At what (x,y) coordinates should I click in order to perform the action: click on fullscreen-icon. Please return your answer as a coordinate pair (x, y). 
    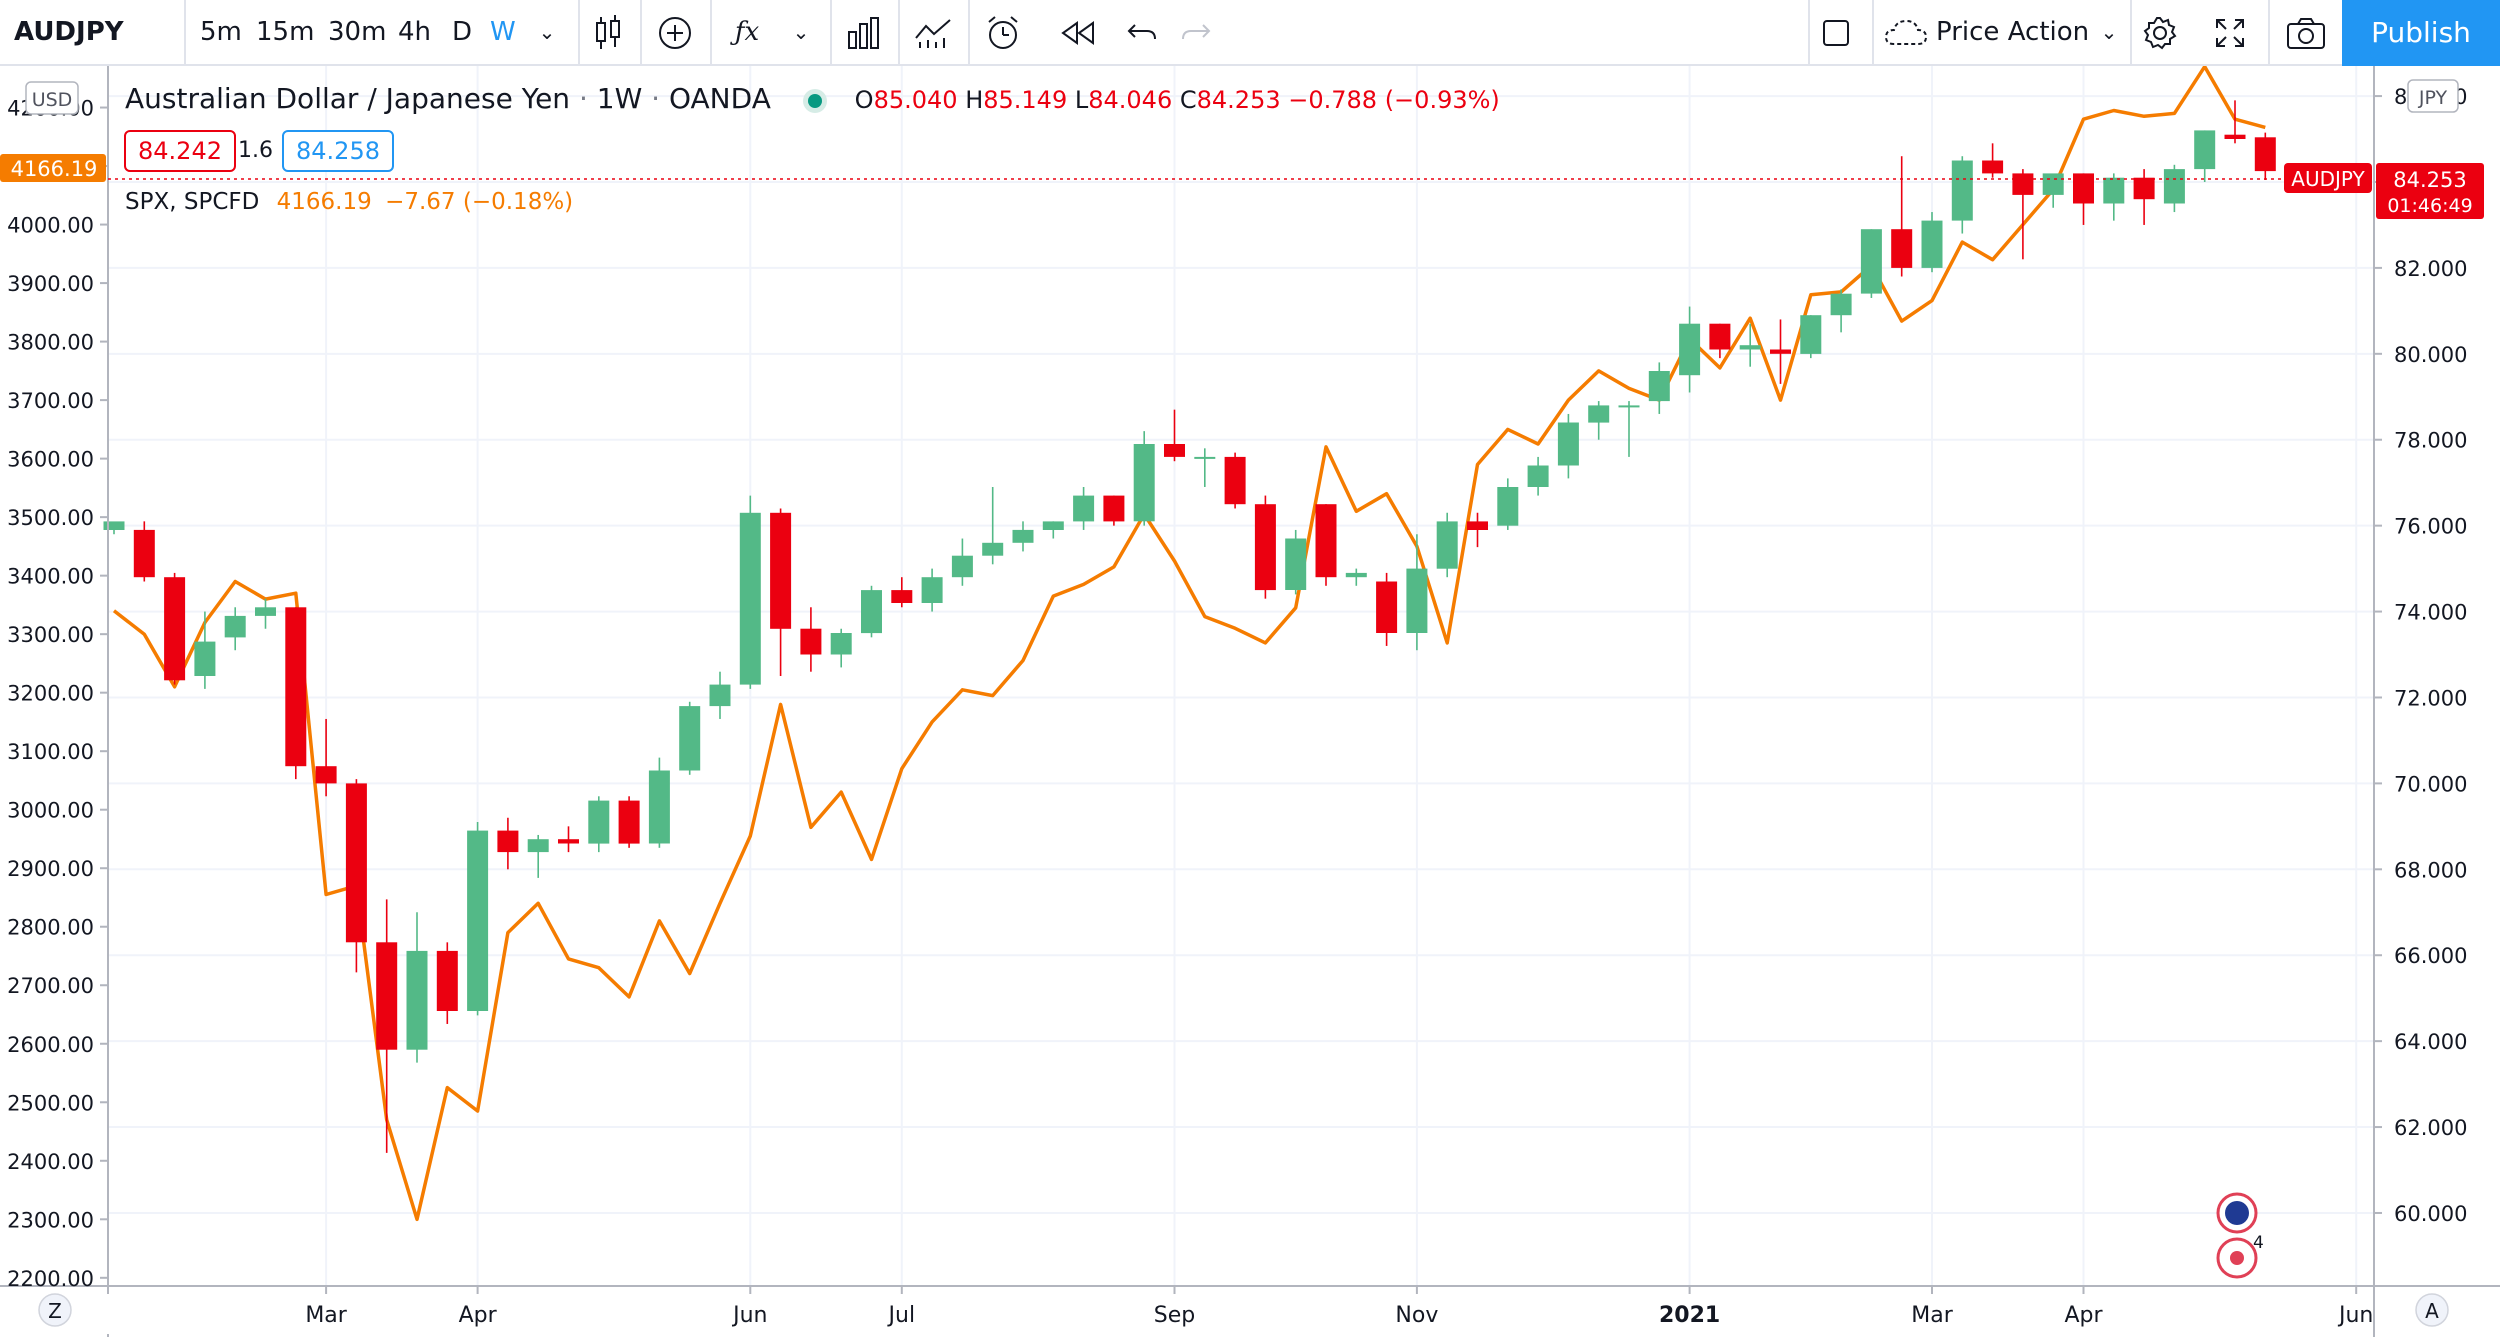
    Looking at the image, I should click on (2230, 32).